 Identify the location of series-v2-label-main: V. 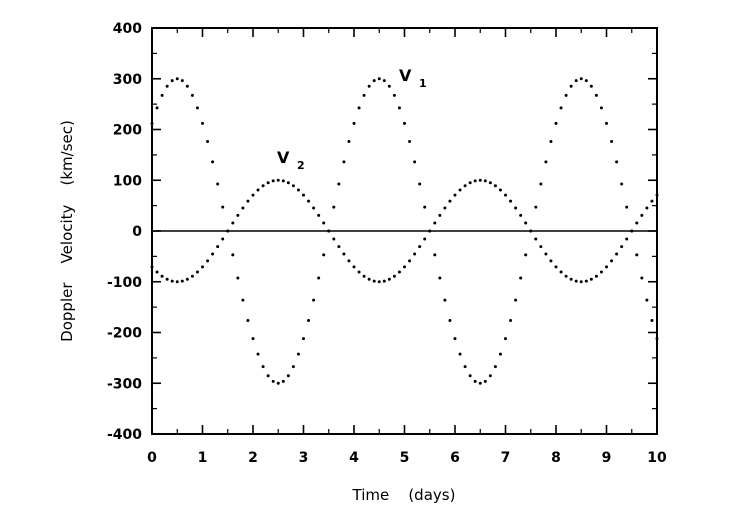
(283, 157).